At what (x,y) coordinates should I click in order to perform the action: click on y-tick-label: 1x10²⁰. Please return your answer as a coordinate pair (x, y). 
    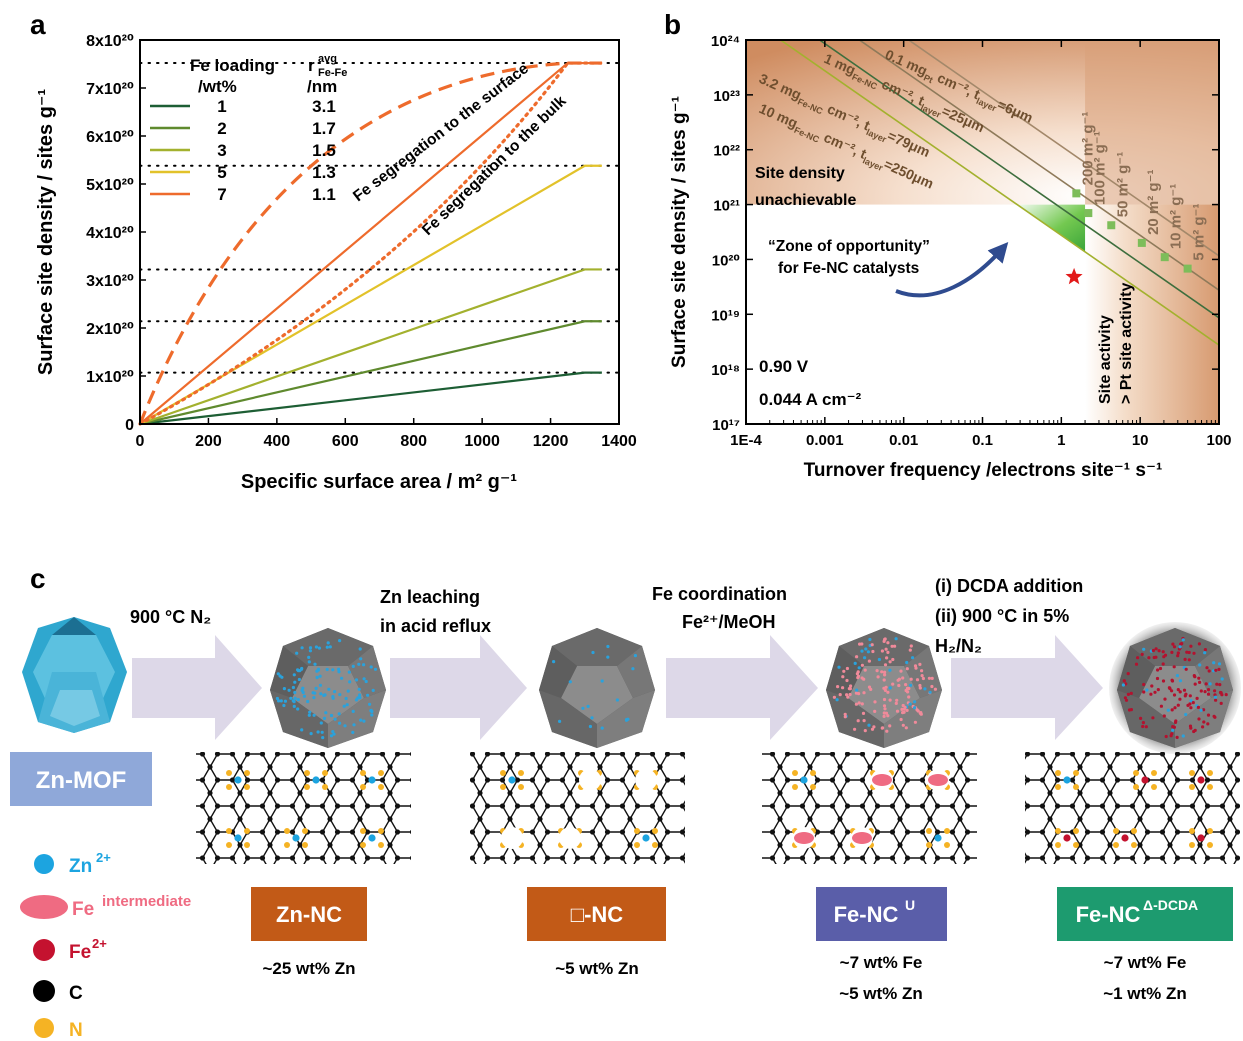
    Looking at the image, I should click on (110, 377).